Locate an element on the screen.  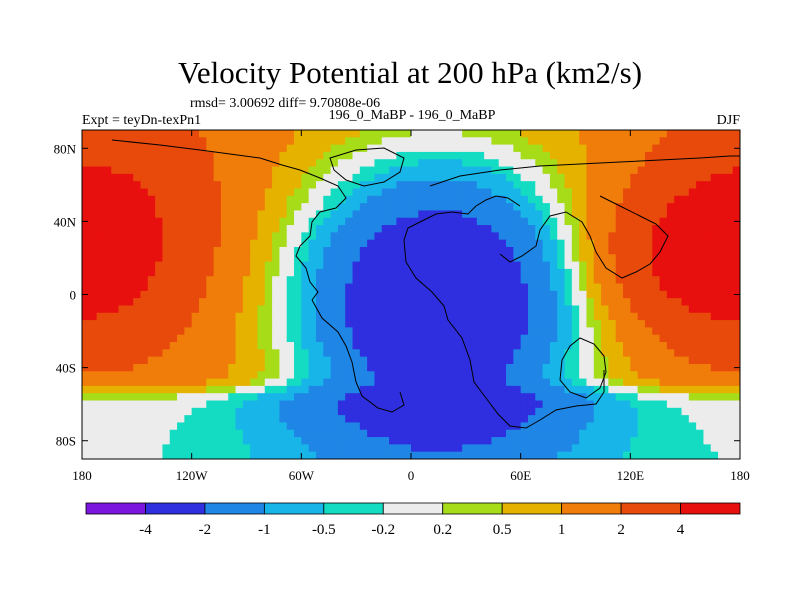
y-tick-label: 0 is located at coordinates (73, 295).